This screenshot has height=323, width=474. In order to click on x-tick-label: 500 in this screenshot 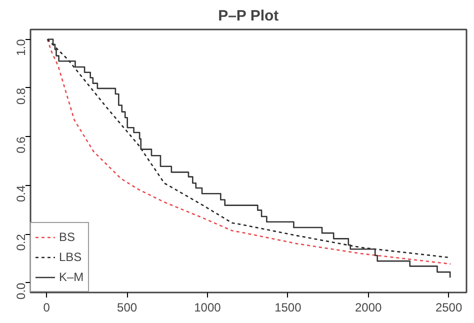, I will do `click(127, 307)`.